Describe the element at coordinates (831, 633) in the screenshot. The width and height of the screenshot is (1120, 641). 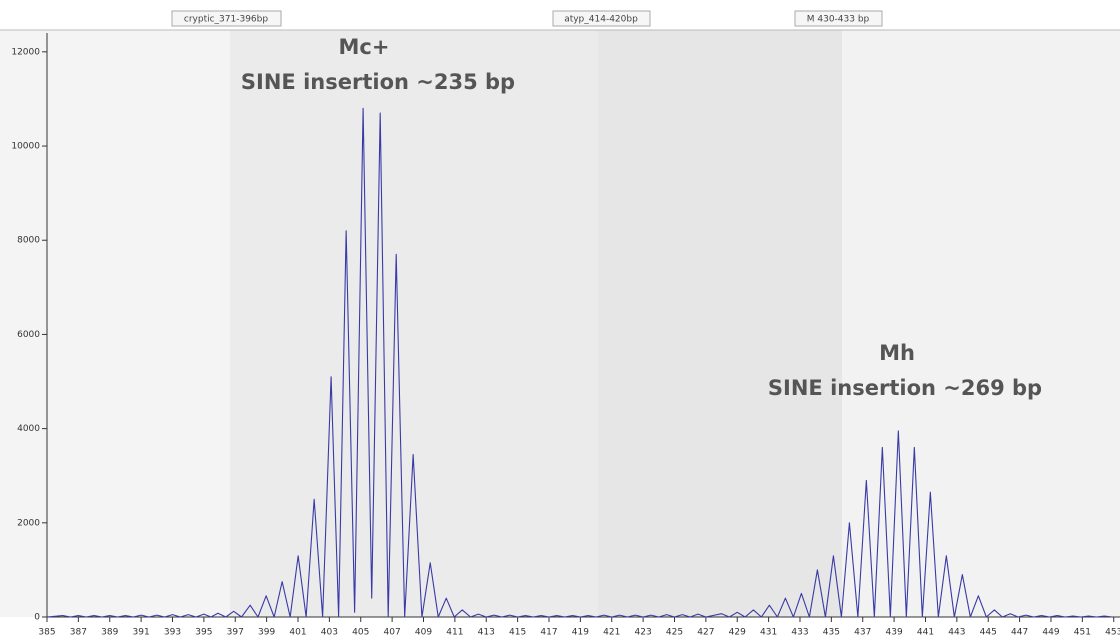
I see `x-tick-label: 435` at that location.